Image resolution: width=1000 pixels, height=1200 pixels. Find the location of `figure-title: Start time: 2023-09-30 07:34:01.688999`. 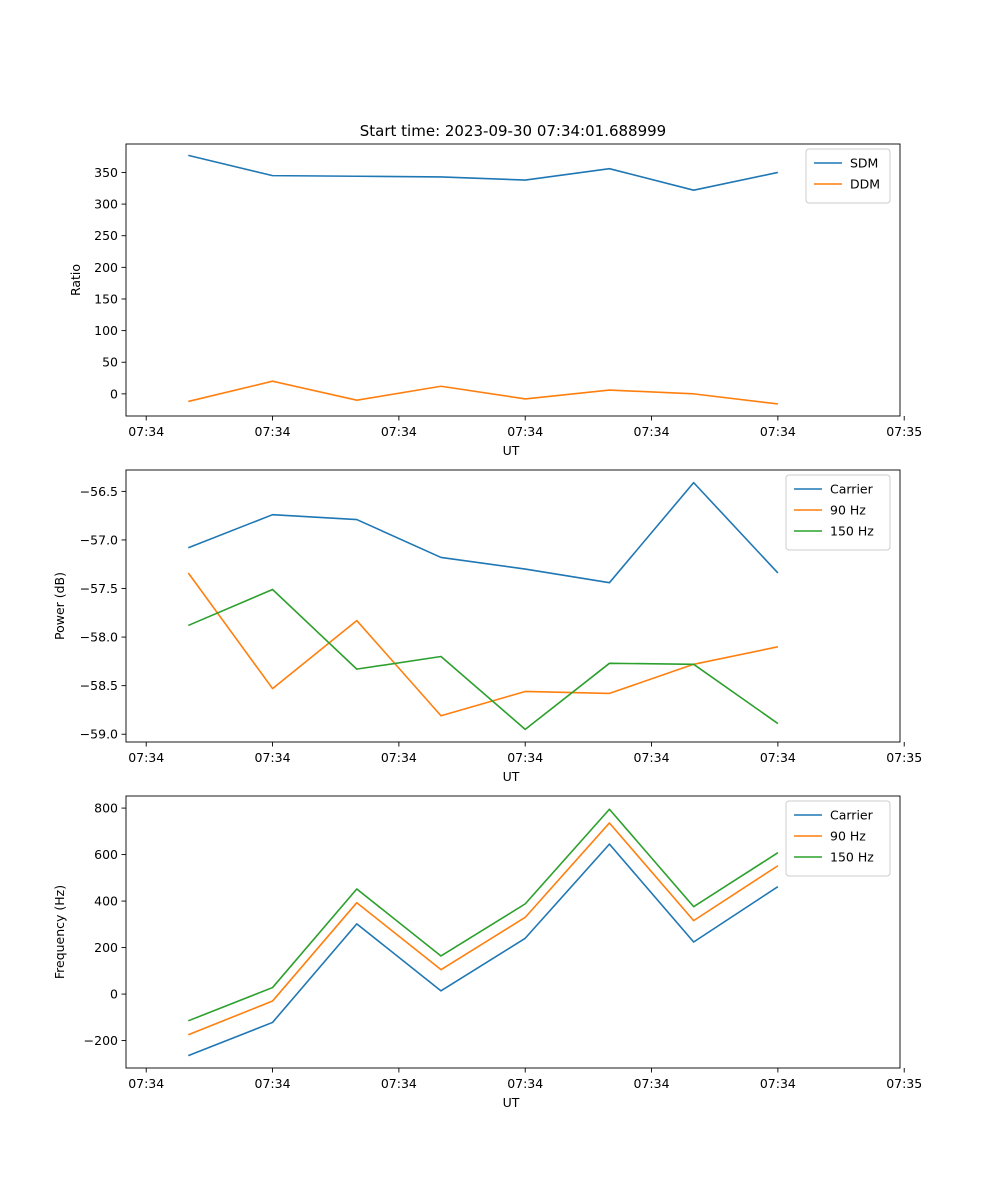

figure-title: Start time: 2023-09-30 07:34:01.688999 is located at coordinates (513, 131).